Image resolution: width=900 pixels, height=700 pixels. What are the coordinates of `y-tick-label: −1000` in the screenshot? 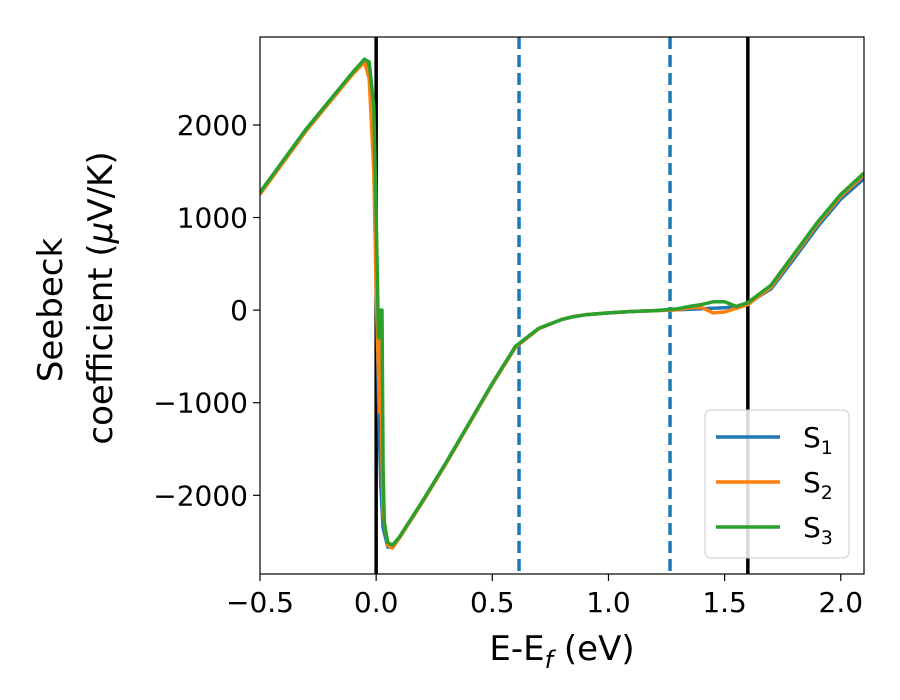 It's located at (200, 403).